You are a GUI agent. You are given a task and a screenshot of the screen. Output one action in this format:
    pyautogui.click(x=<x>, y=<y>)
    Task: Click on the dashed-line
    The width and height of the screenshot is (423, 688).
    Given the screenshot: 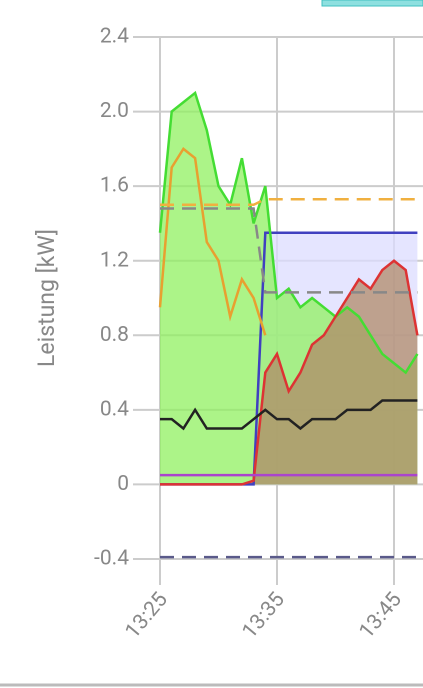 What is the action you would take?
    pyautogui.click(x=289, y=250)
    